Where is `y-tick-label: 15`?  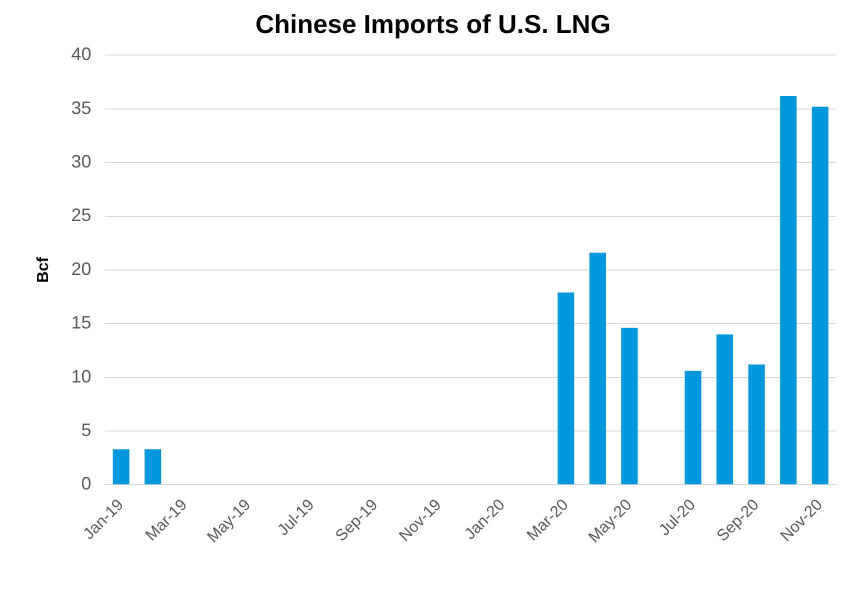
y-tick-label: 15 is located at coordinates (81, 322).